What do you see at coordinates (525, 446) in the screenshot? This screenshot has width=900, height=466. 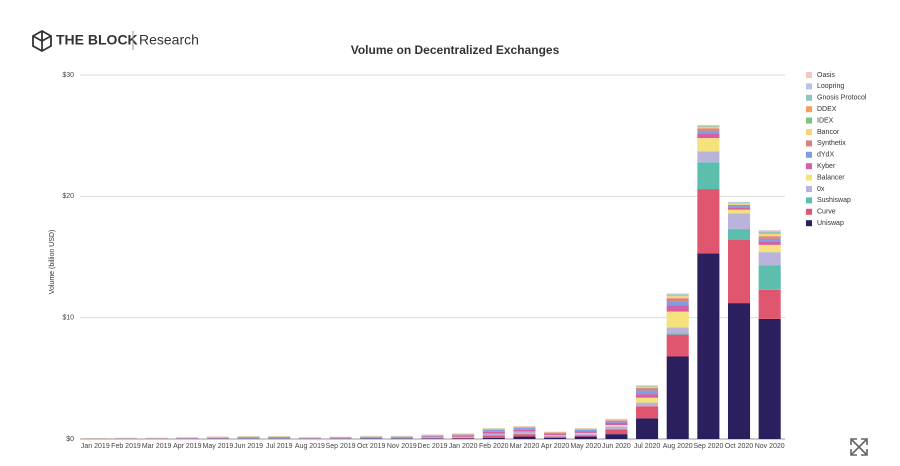 I see `x-tick-label: Mar 2020` at bounding box center [525, 446].